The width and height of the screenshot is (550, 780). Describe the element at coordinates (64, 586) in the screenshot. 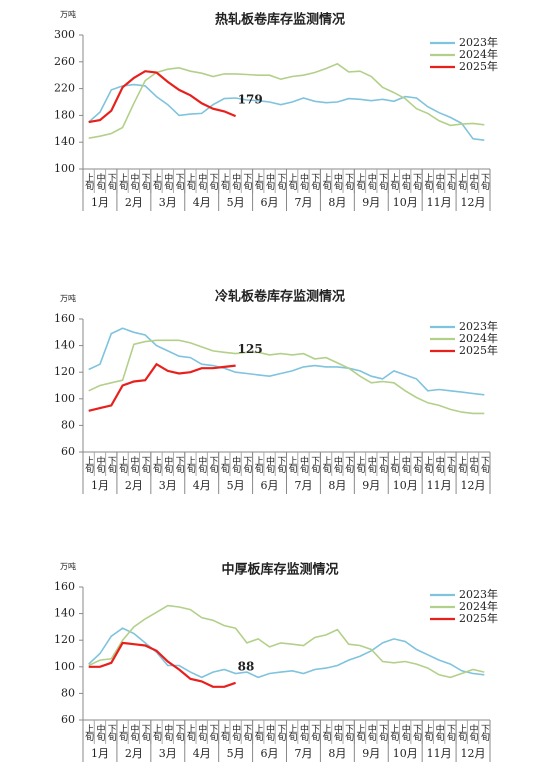

I see `y-tick-label: 160` at that location.